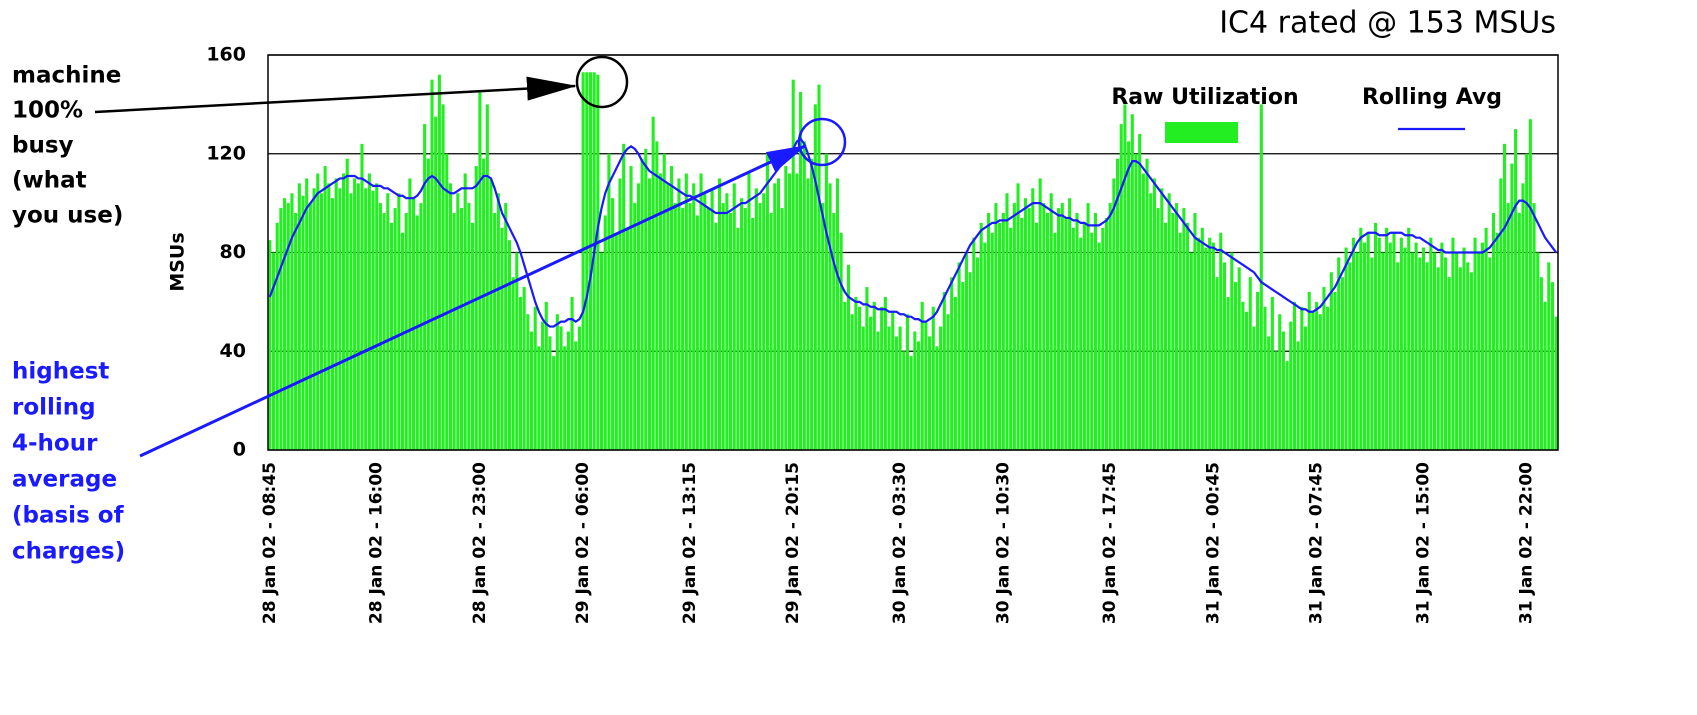 The height and width of the screenshot is (715, 1697). I want to click on y-tick-label: 40, so click(233, 351).